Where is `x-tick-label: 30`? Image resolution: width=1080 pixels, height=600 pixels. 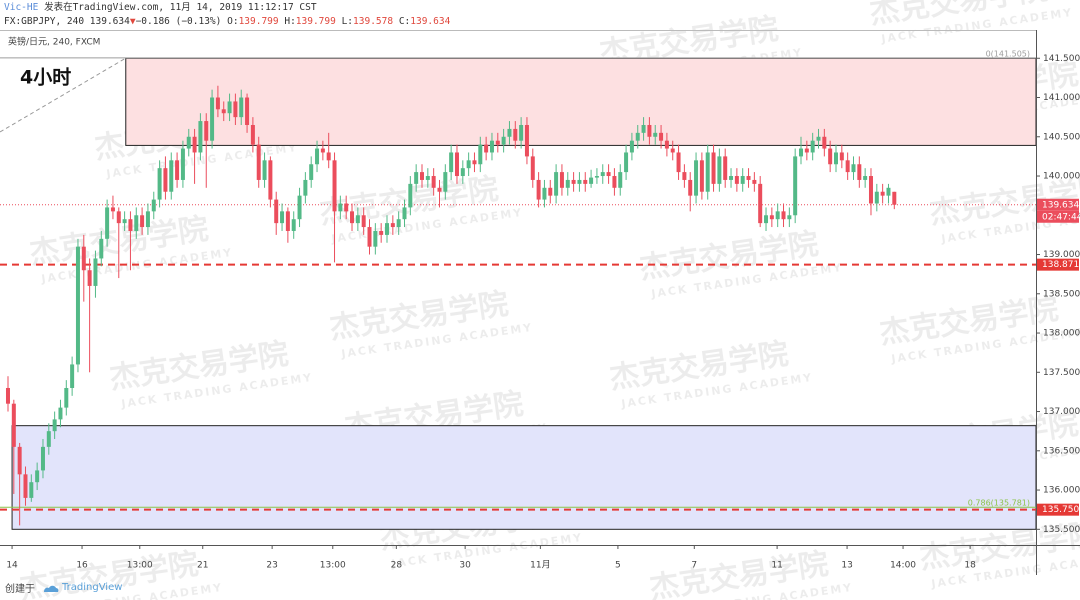
x-tick-label: 30 is located at coordinates (465, 566).